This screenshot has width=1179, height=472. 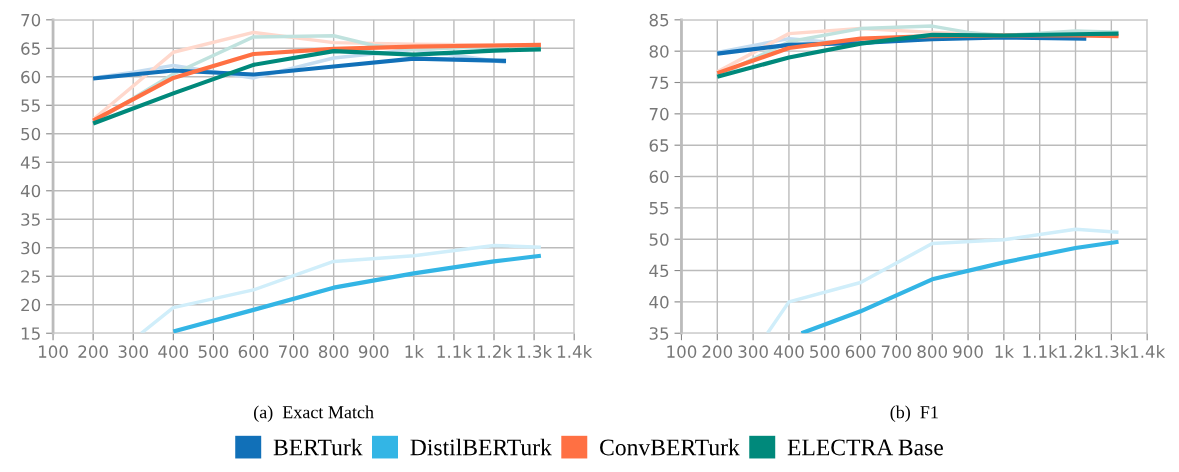 I want to click on y-tick-label: 25, so click(x=30, y=276).